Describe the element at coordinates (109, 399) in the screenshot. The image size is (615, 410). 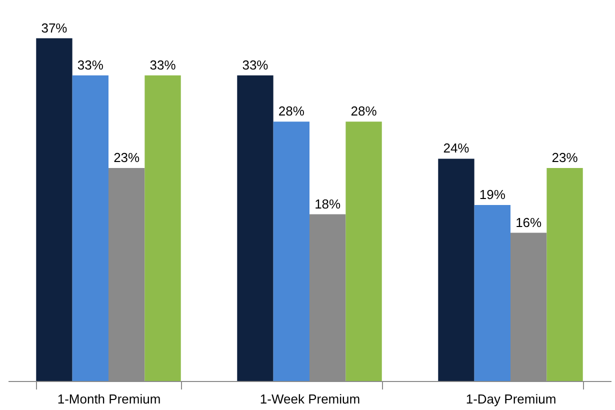
I see `x-tick-label: 1-Month Premium` at that location.